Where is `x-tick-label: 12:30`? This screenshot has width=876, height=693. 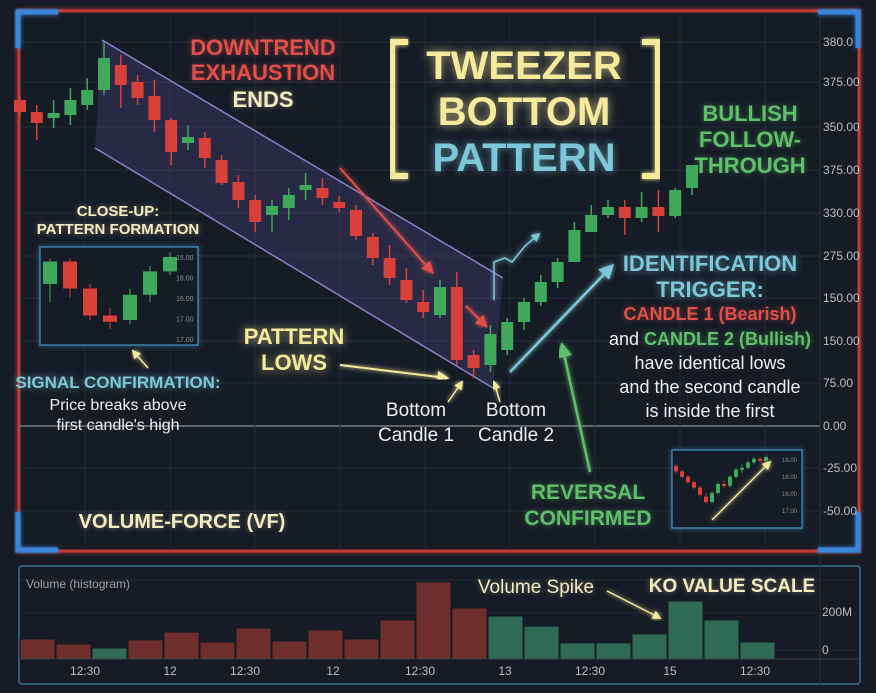
x-tick-label: 12:30 is located at coordinates (420, 671).